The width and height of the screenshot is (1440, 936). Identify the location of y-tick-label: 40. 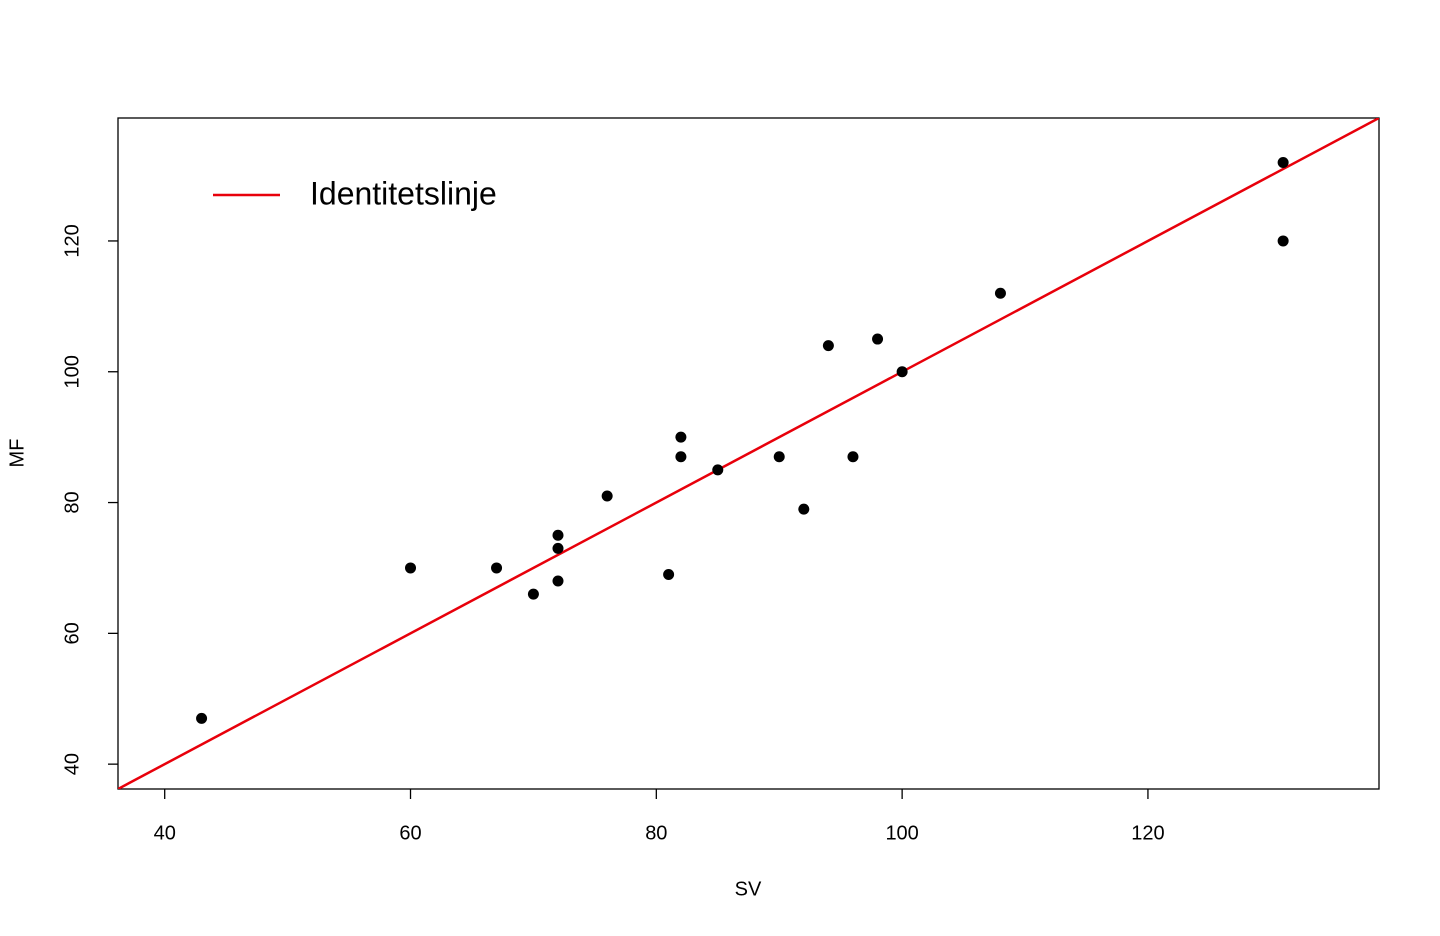
(72, 764).